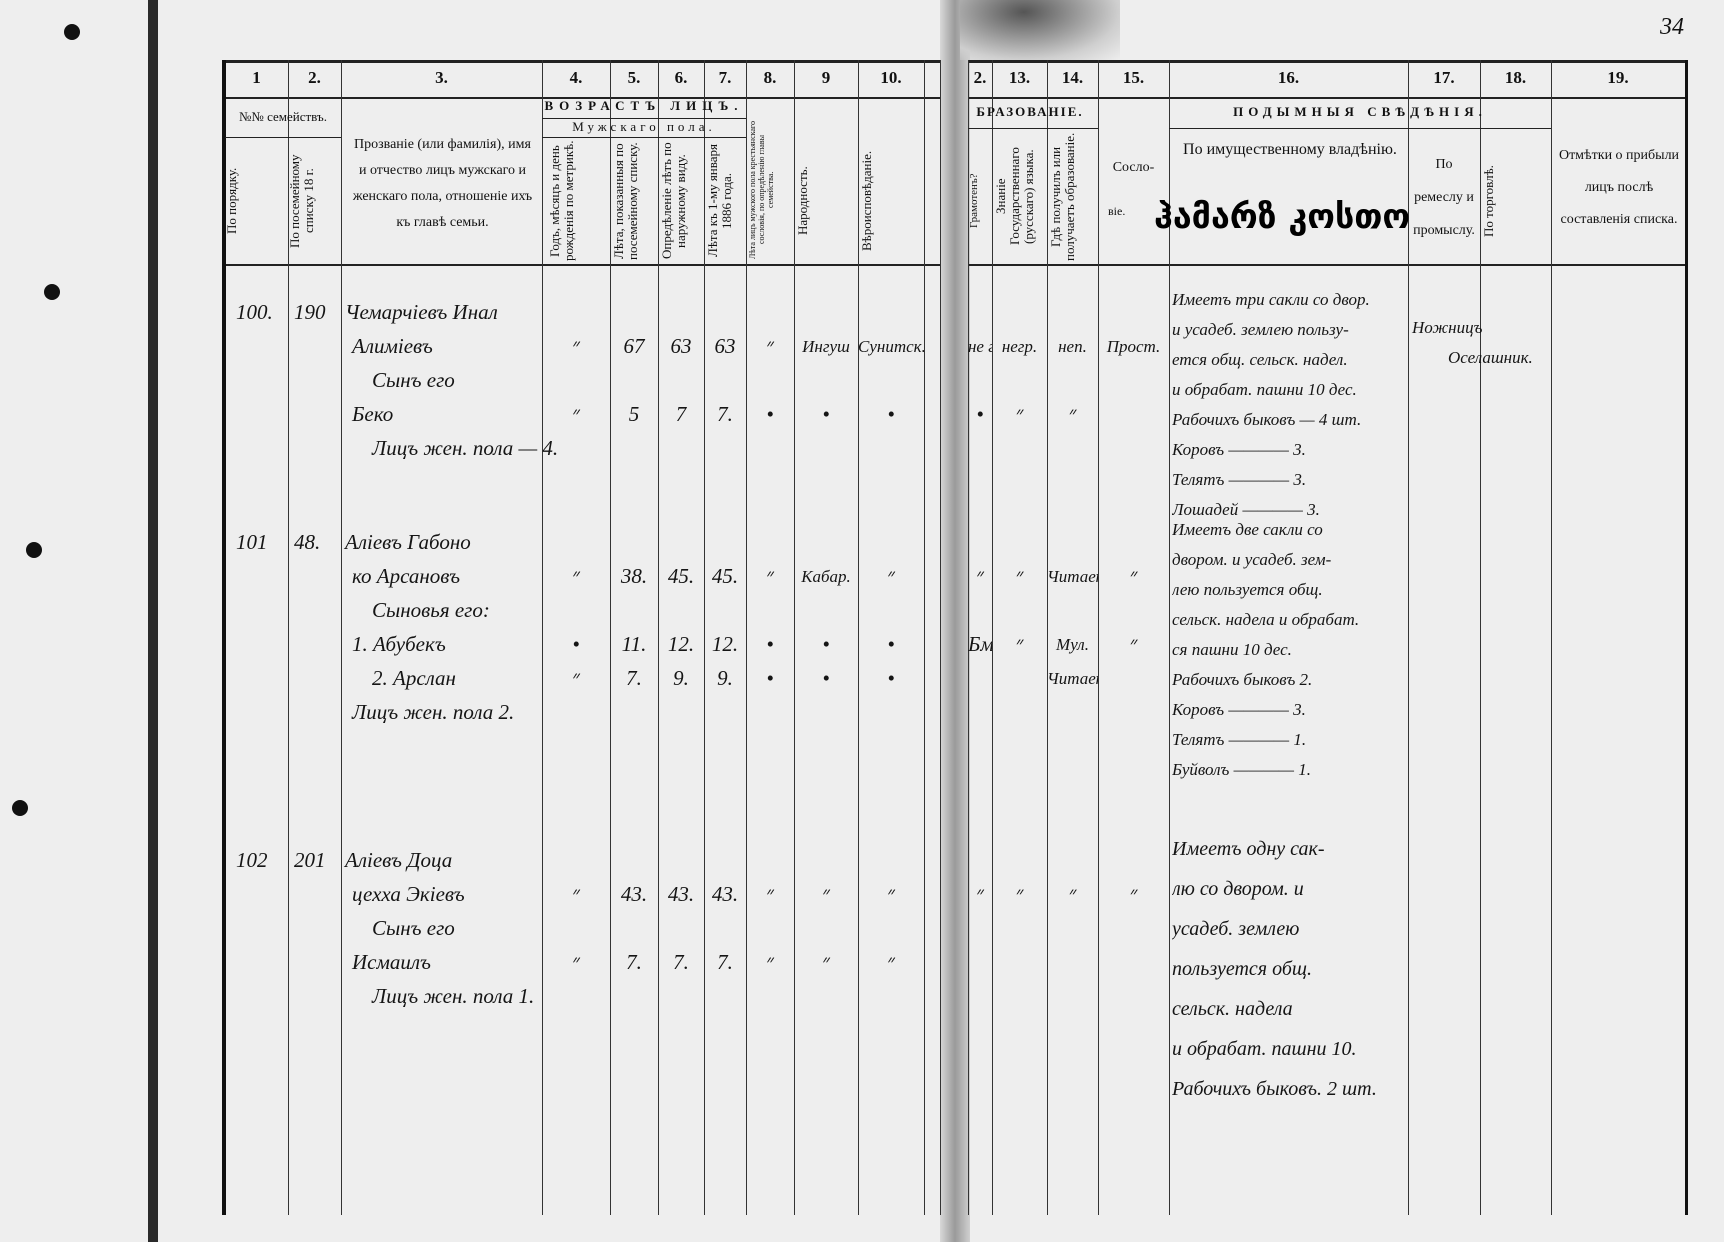 The width and height of the screenshot is (1724, 1242). What do you see at coordinates (307, 542) in the screenshot?
I see `family-list-number: 48.` at bounding box center [307, 542].